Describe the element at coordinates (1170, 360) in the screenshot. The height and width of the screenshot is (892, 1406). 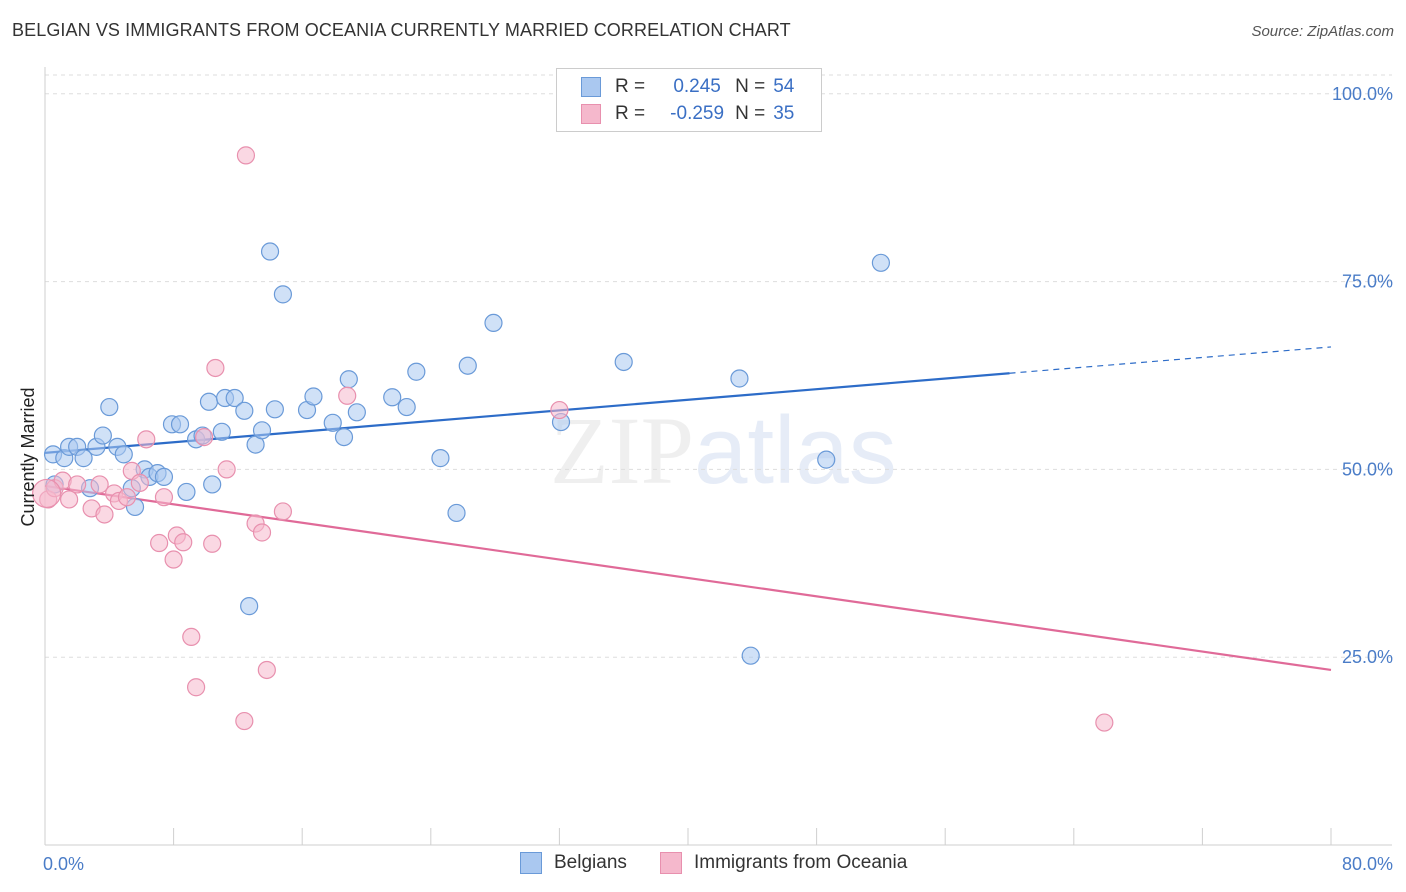
I see `belgians-trend-extension` at that location.